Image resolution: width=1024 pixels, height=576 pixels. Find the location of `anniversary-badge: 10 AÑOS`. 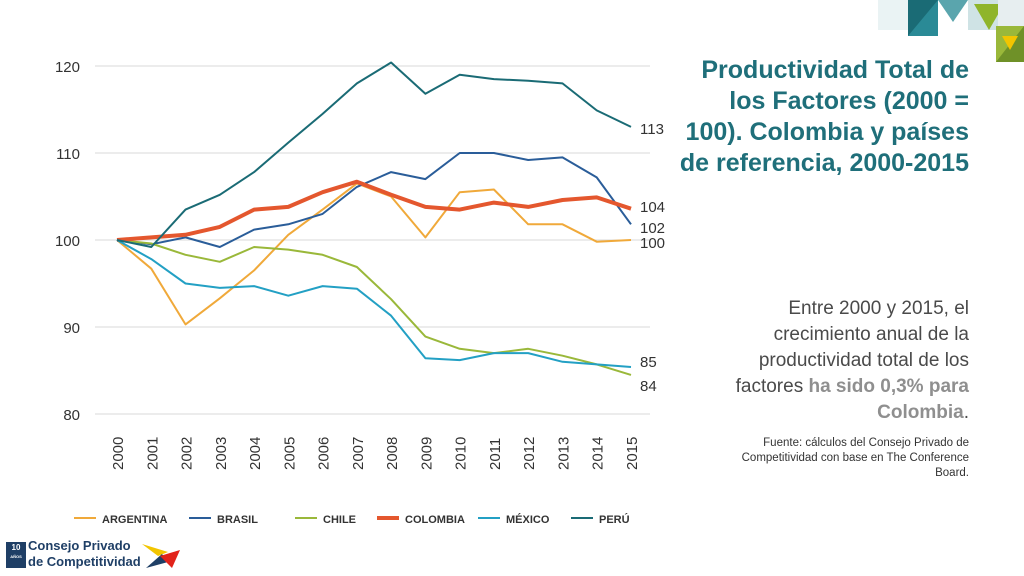

anniversary-badge: 10 AÑOS is located at coordinates (16, 555).